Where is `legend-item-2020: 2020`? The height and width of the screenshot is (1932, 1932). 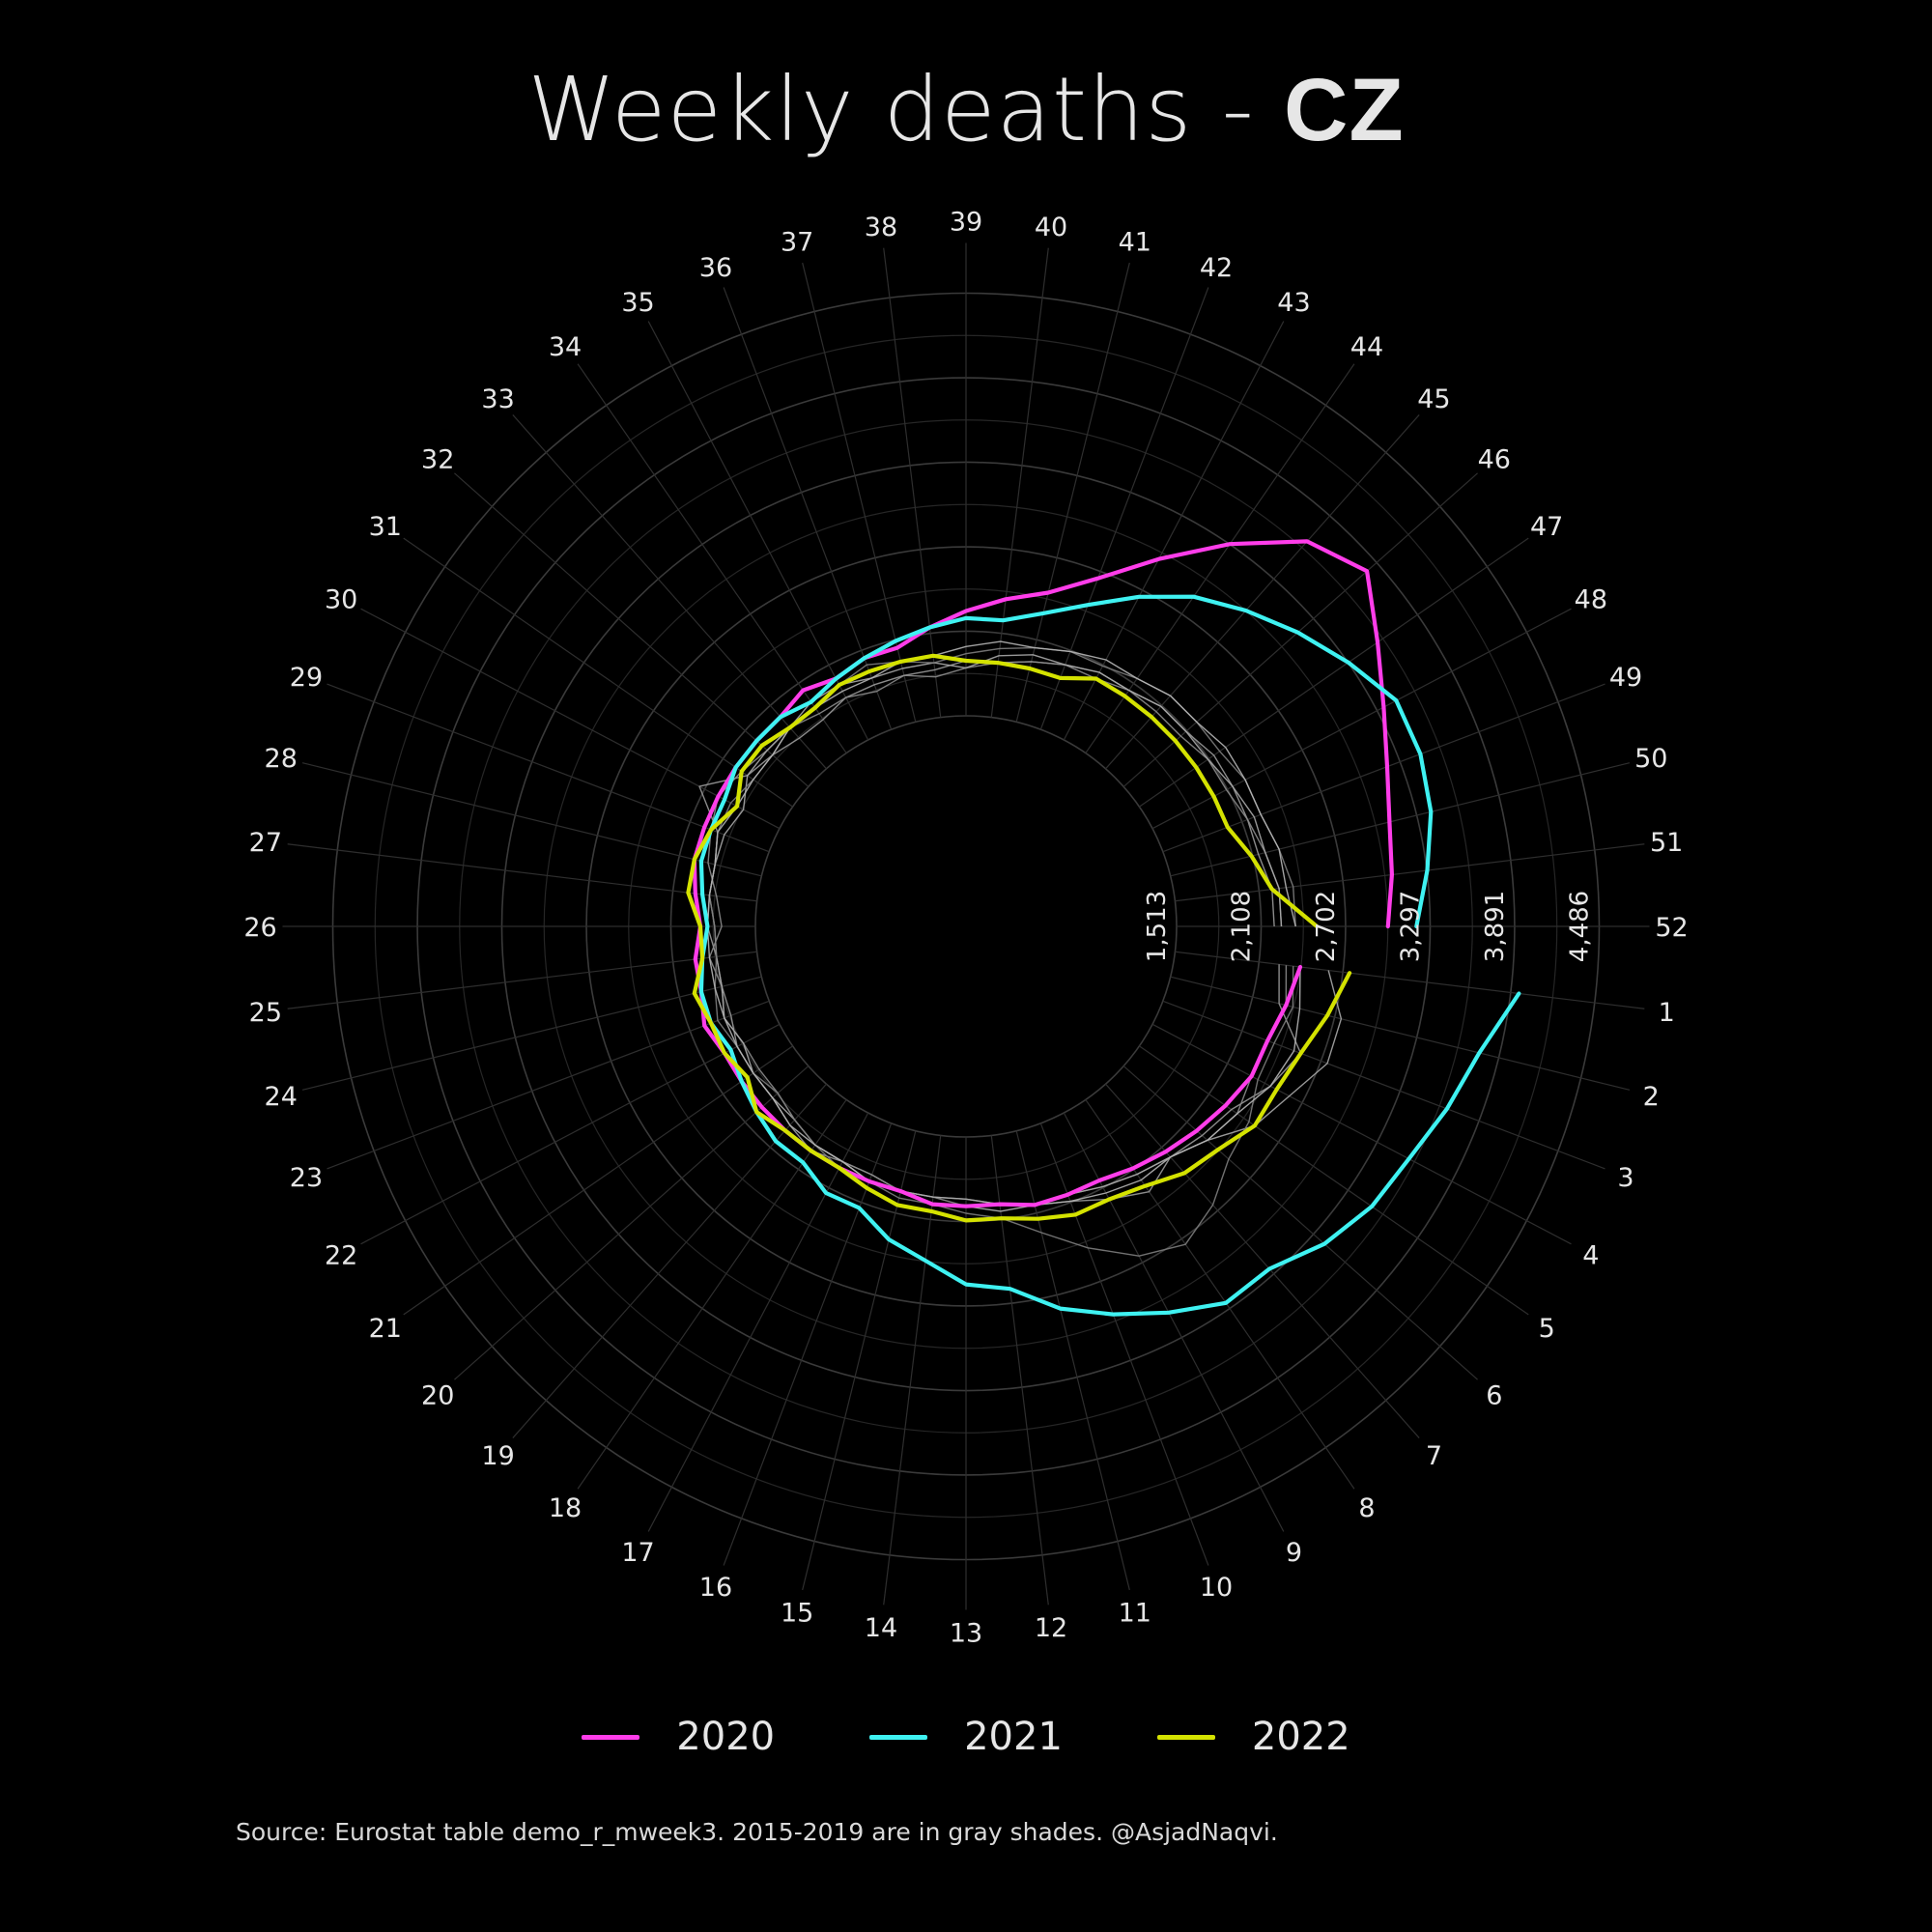 legend-item-2020: 2020 is located at coordinates (678, 1737).